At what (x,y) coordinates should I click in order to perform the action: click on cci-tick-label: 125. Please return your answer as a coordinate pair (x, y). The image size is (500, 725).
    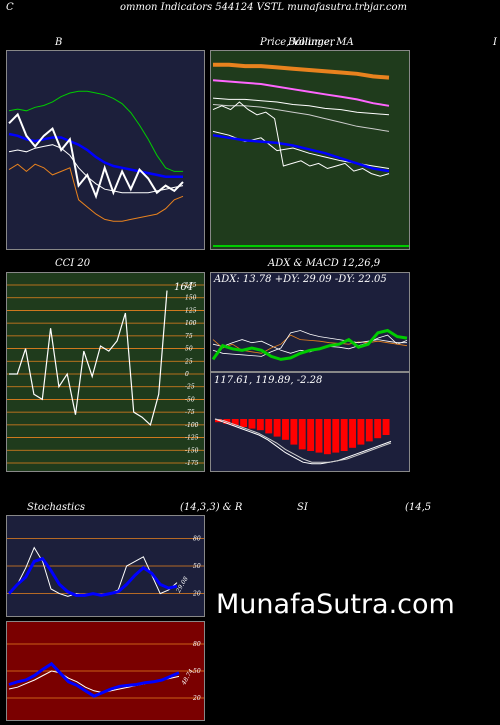
    Looking at the image, I should click on (191, 310).